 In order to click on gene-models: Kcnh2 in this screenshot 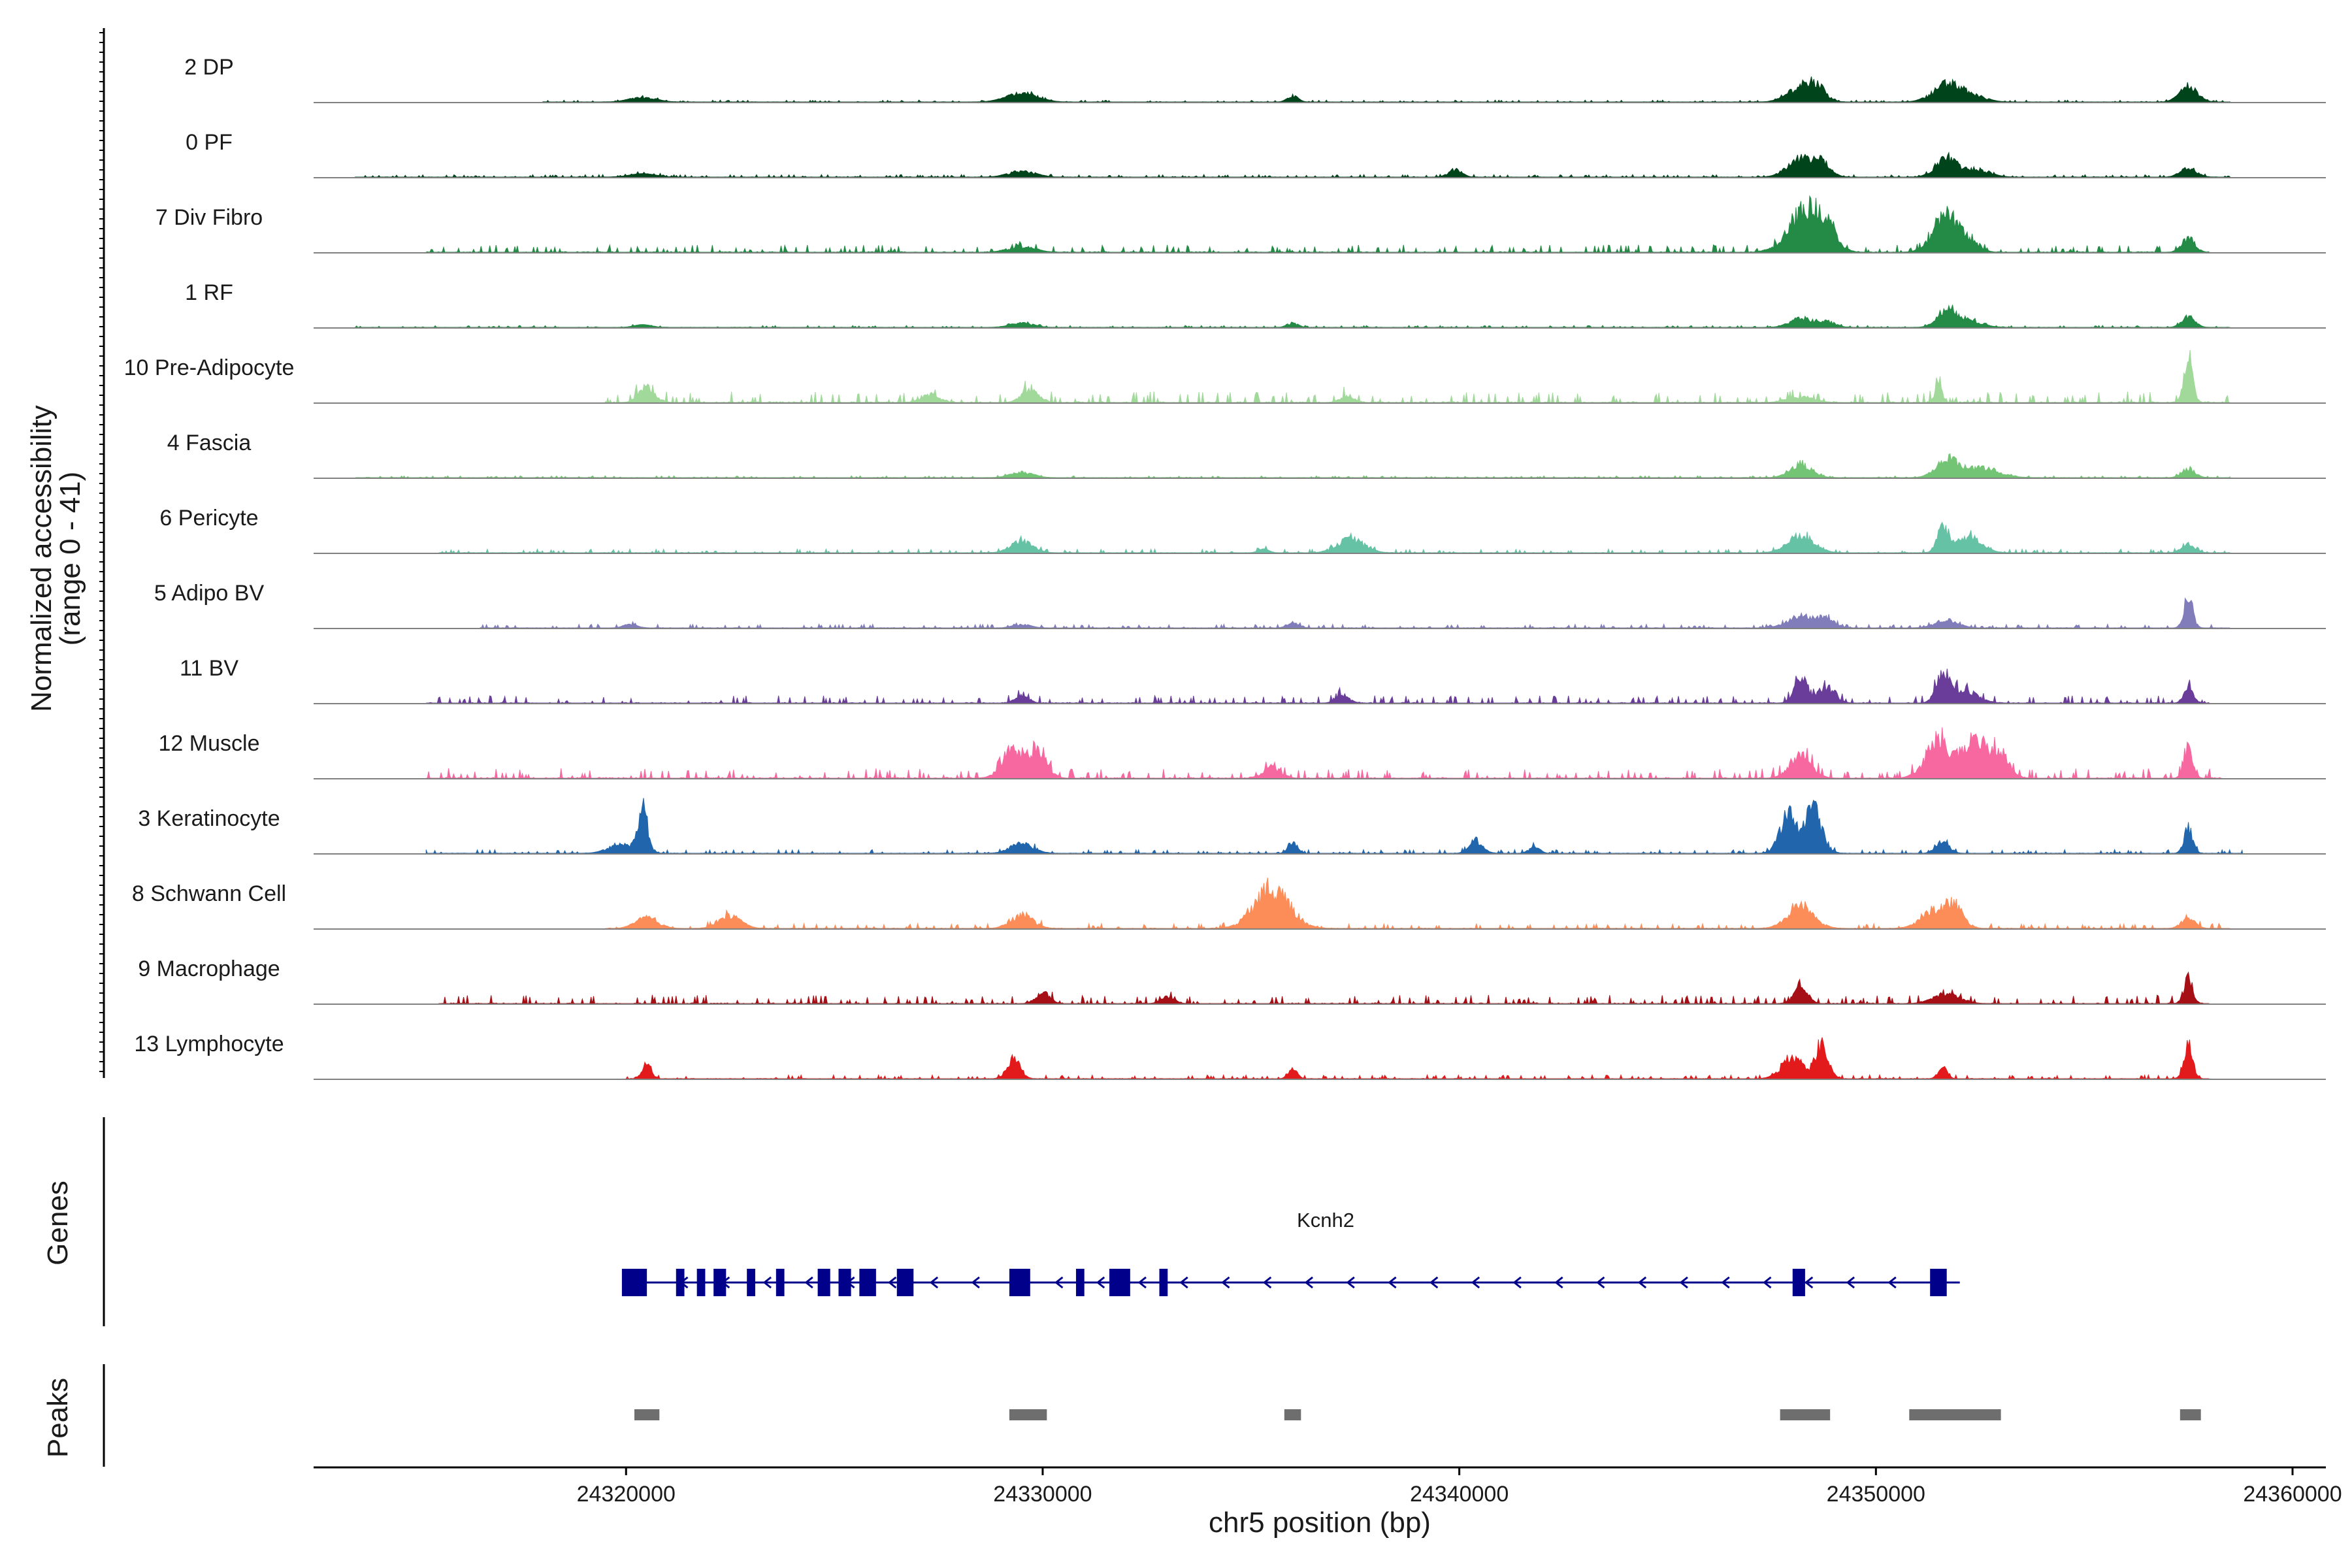, I will do `click(1290, 1252)`.